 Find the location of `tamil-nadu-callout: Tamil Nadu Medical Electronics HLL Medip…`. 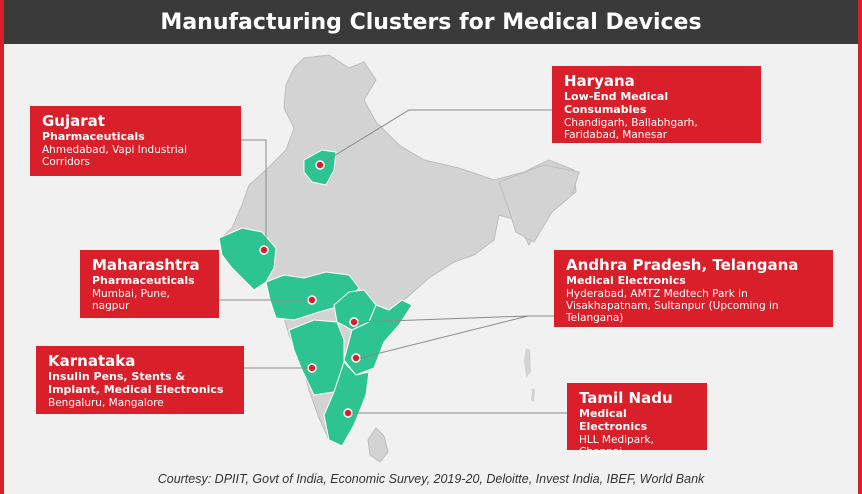

tamil-nadu-callout: Tamil Nadu Medical Electronics HLL Medip… is located at coordinates (637, 420).